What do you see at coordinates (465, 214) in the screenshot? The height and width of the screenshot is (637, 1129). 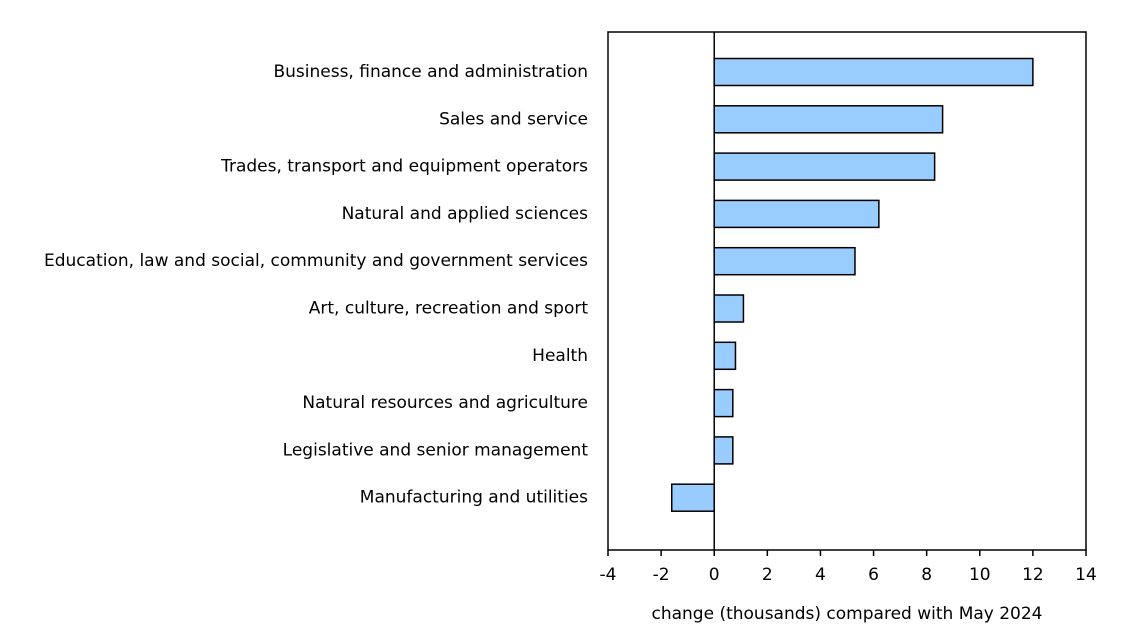 I see `y-tick-label: Natural and applied sciences` at bounding box center [465, 214].